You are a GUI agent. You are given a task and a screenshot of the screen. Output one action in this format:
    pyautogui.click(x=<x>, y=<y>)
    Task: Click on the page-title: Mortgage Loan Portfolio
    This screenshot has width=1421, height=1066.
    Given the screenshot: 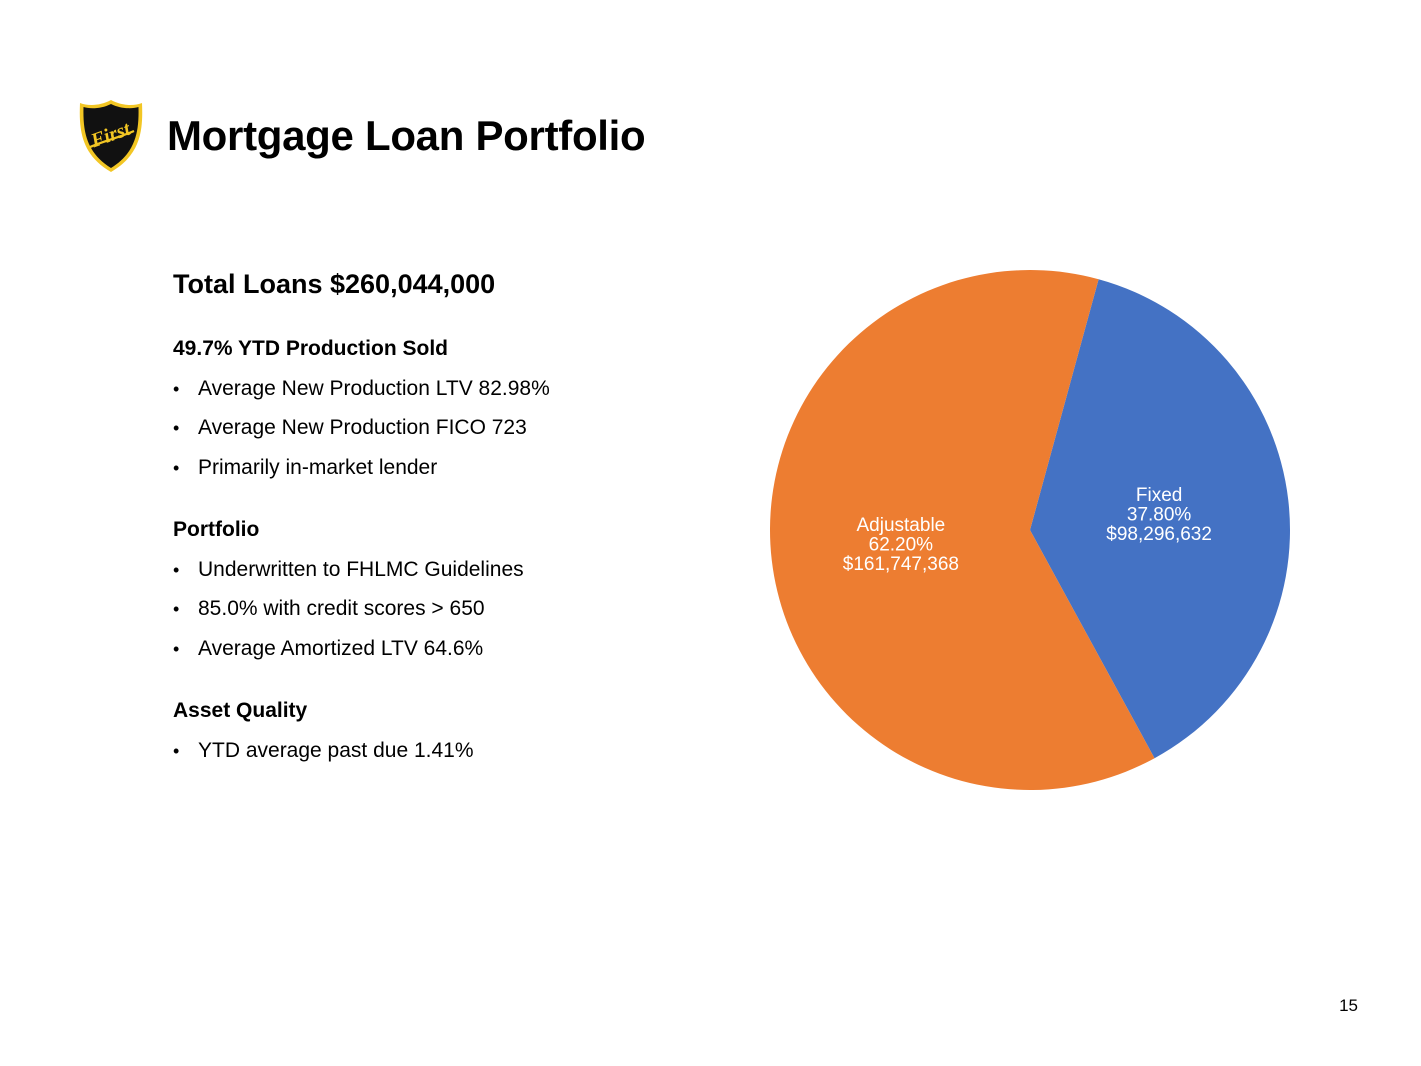 What is the action you would take?
    pyautogui.click(x=406, y=135)
    